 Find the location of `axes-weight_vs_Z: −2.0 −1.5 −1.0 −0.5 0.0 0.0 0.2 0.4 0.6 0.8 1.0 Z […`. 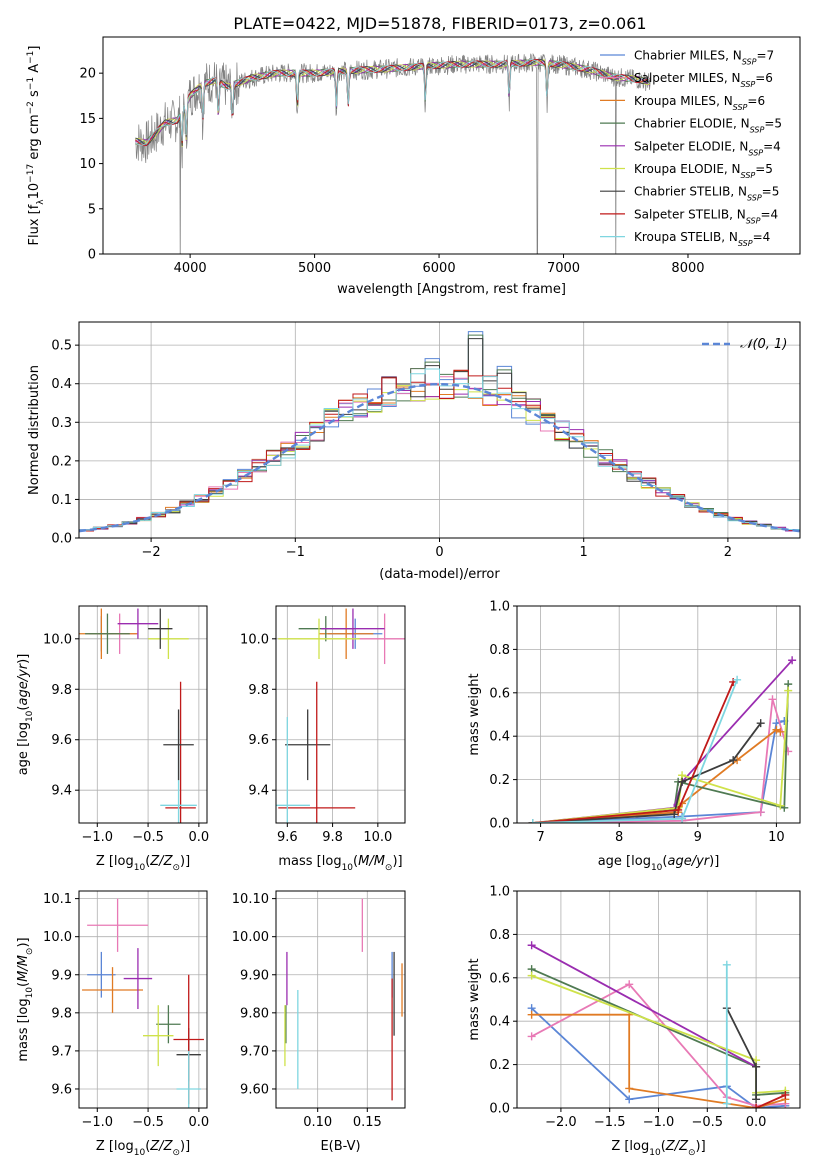

axes-weight_vs_Z: −2.0 −1.5 −1.0 −0.5 0.0 0.0 0.2 0.4 0.6 0.8 1.0 Z [… is located at coordinates (634, 1021).